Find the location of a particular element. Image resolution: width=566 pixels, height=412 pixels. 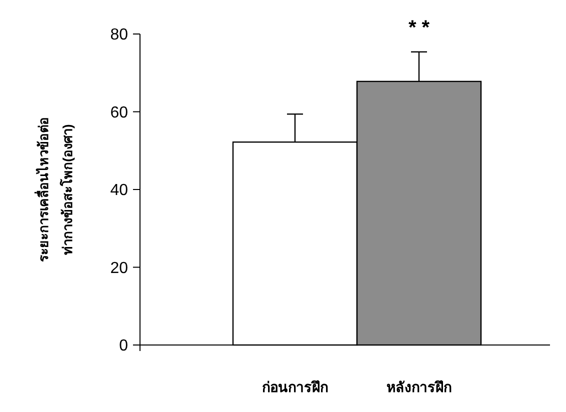

x-tick-label: ก่อนการฝึก is located at coordinates (295, 387).